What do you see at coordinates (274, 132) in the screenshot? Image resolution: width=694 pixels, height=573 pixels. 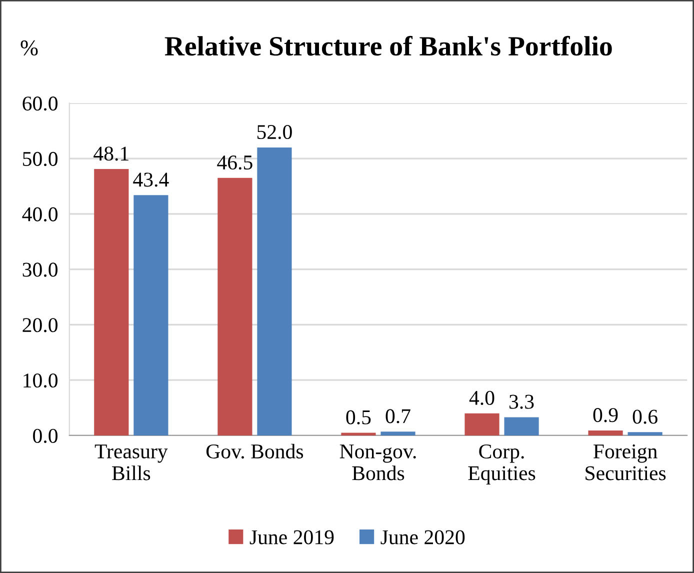 I see `data-label: 52.0` at bounding box center [274, 132].